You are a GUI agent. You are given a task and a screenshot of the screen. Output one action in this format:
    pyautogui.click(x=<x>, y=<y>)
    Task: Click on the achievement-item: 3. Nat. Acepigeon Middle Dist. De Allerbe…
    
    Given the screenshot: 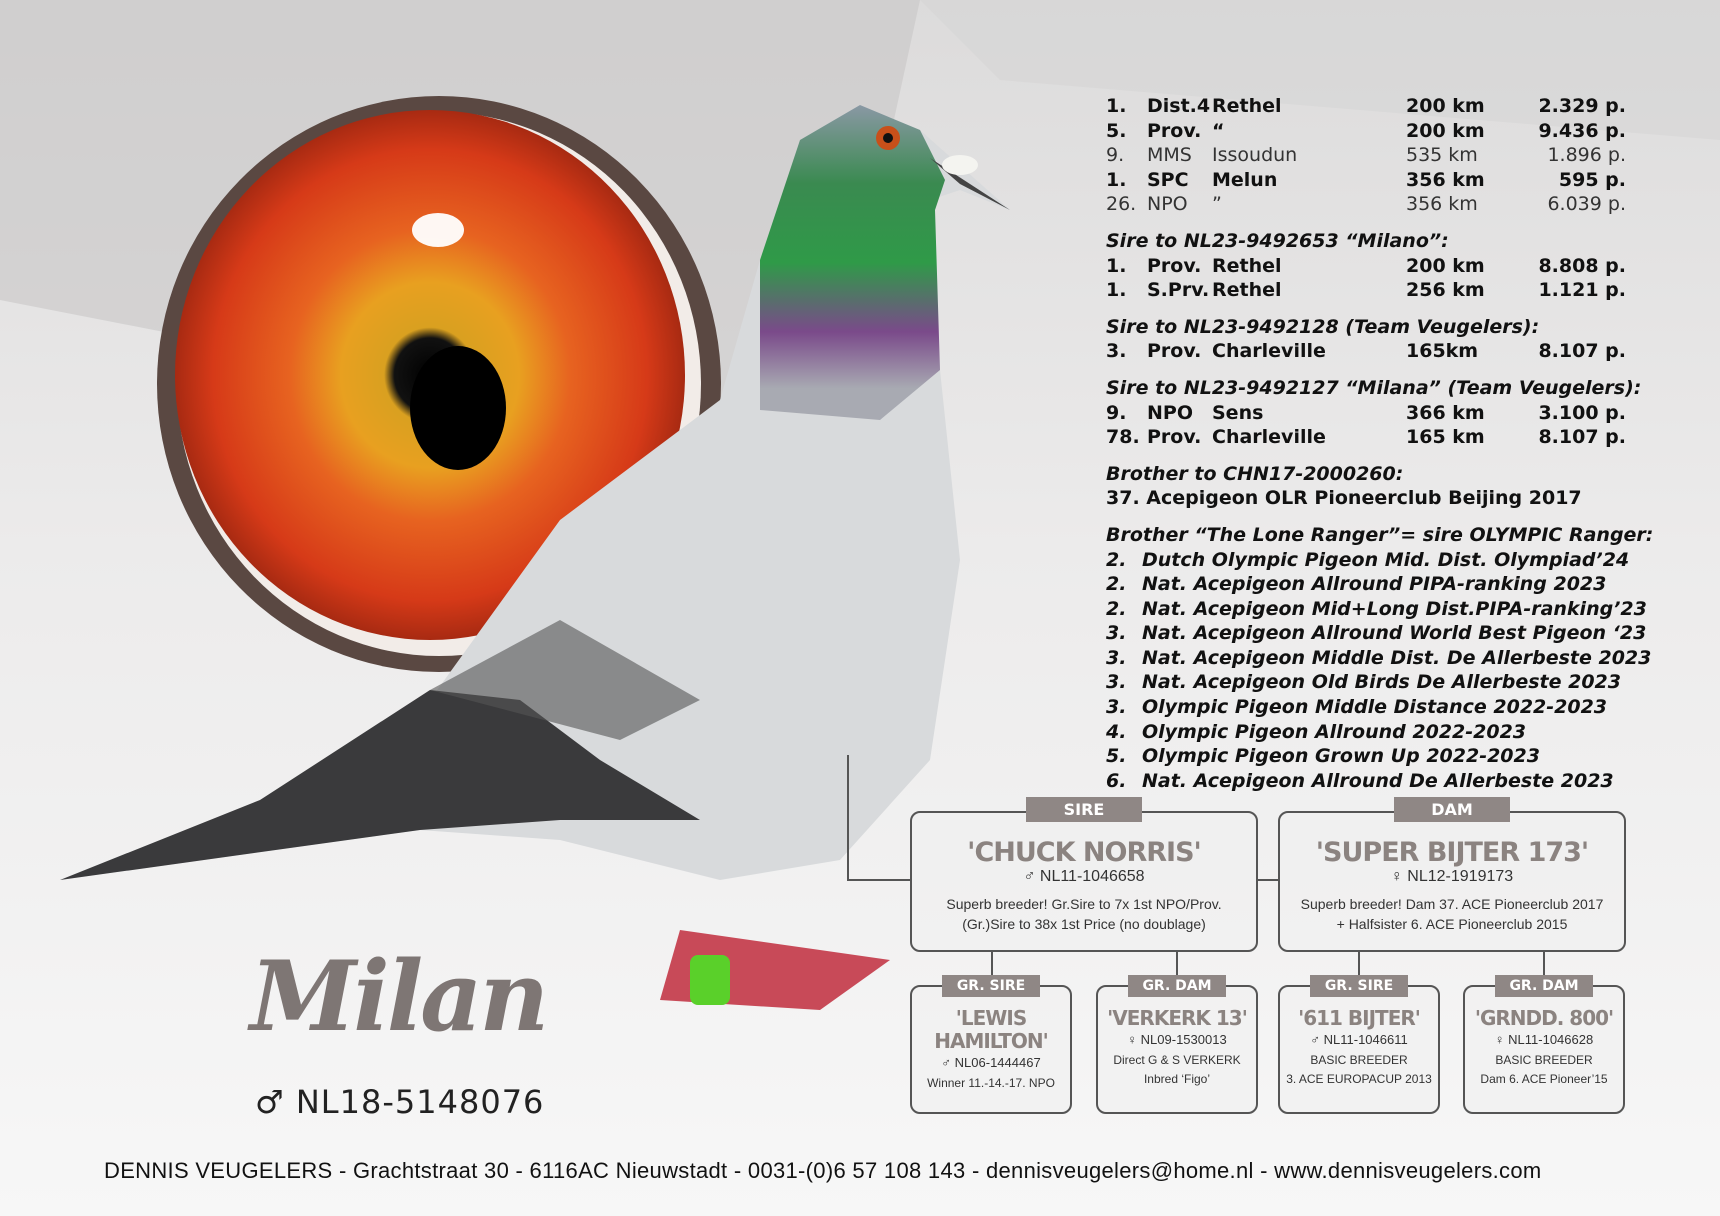 What is the action you would take?
    pyautogui.click(x=1378, y=658)
    